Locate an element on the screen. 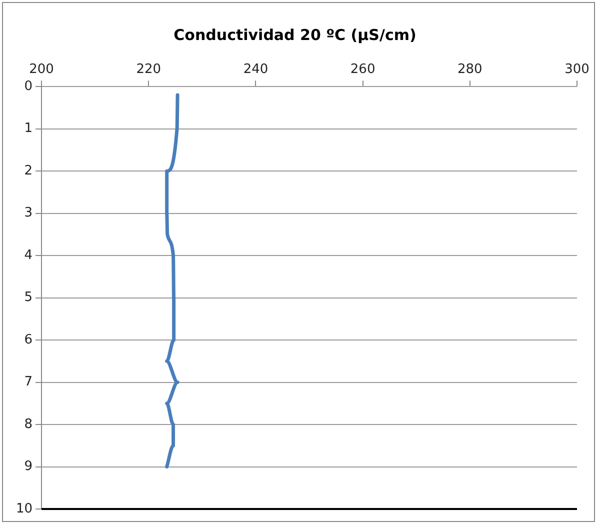  y-tick-label: 5 is located at coordinates (28, 298).